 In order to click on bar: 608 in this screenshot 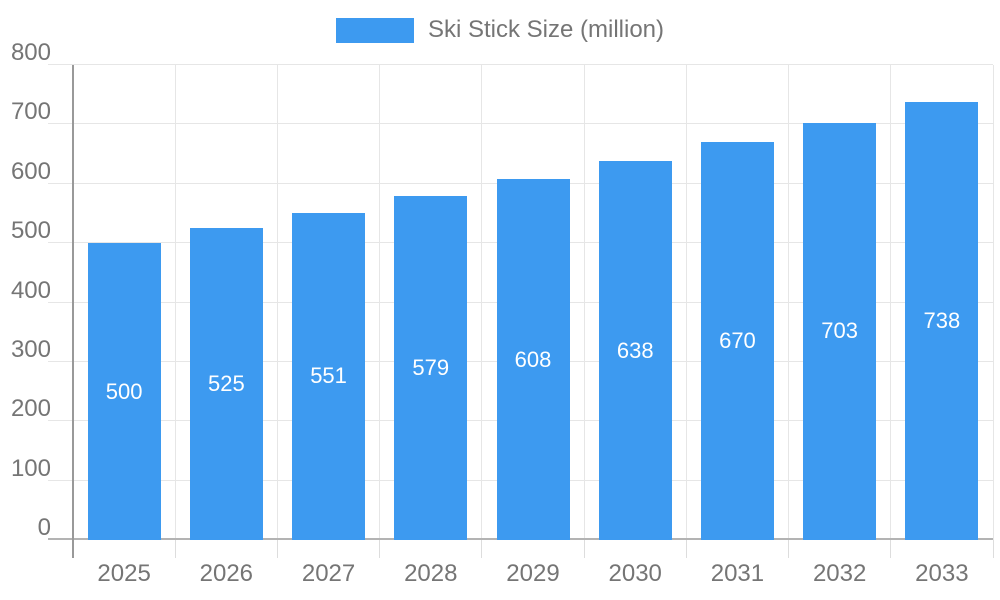, I will do `click(533, 359)`.